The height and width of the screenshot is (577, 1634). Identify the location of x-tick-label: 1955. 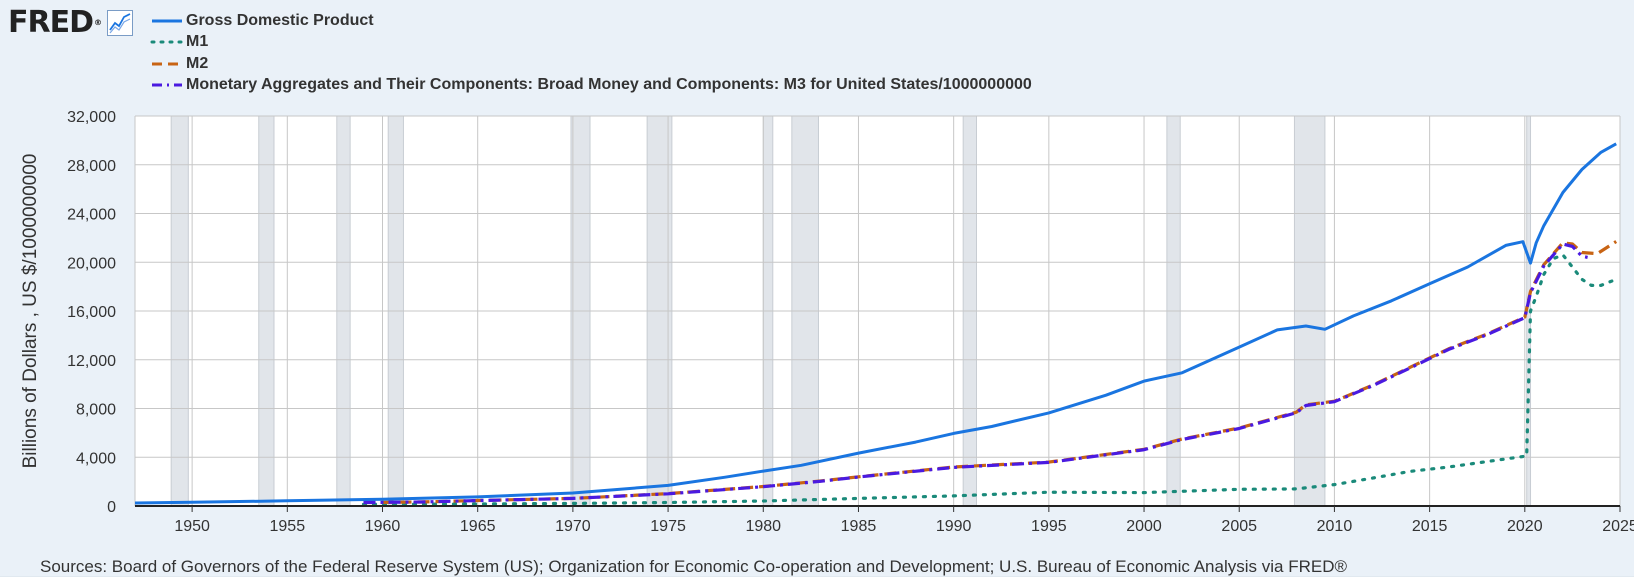
(288, 526).